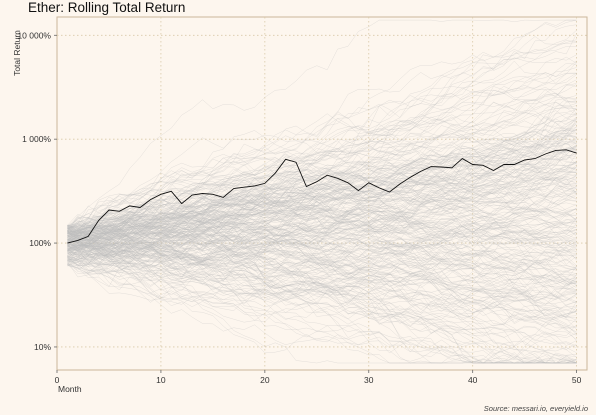 The height and width of the screenshot is (415, 596). What do you see at coordinates (36, 139) in the screenshot?
I see `y-tick-label: 1 000%` at bounding box center [36, 139].